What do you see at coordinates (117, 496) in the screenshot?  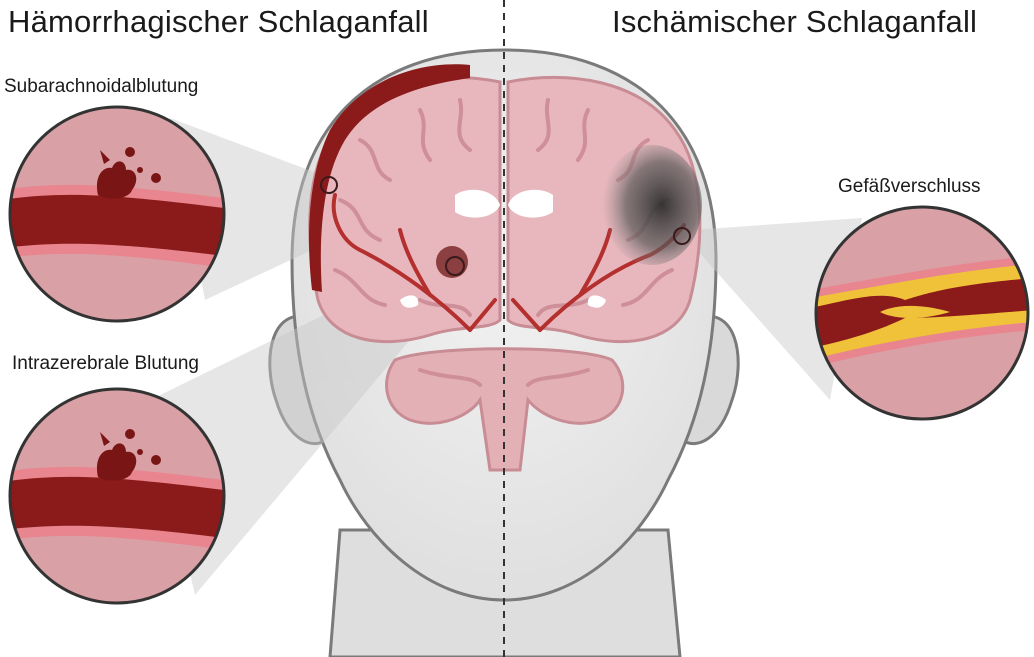 I see `detail-circle-intracerebral` at bounding box center [117, 496].